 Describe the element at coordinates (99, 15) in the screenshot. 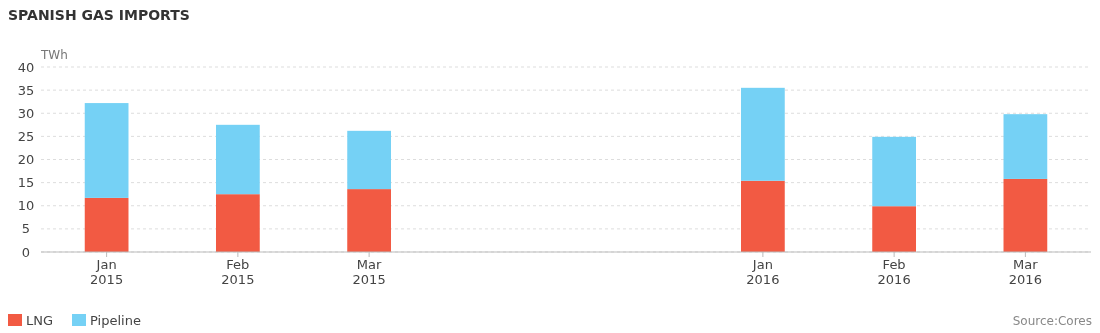

I see `chart-title: SPANISH GAS IMPORTS` at that location.